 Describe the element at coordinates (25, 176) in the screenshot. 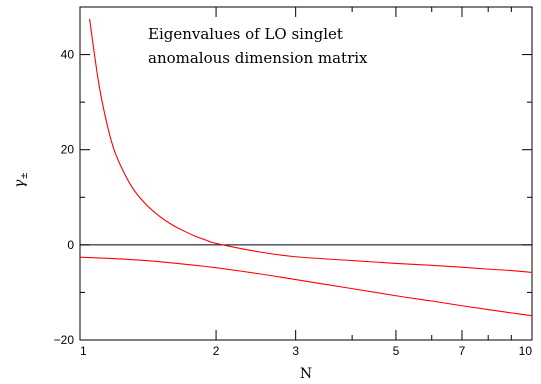

I see `y-axis-label-subscript: ±` at that location.